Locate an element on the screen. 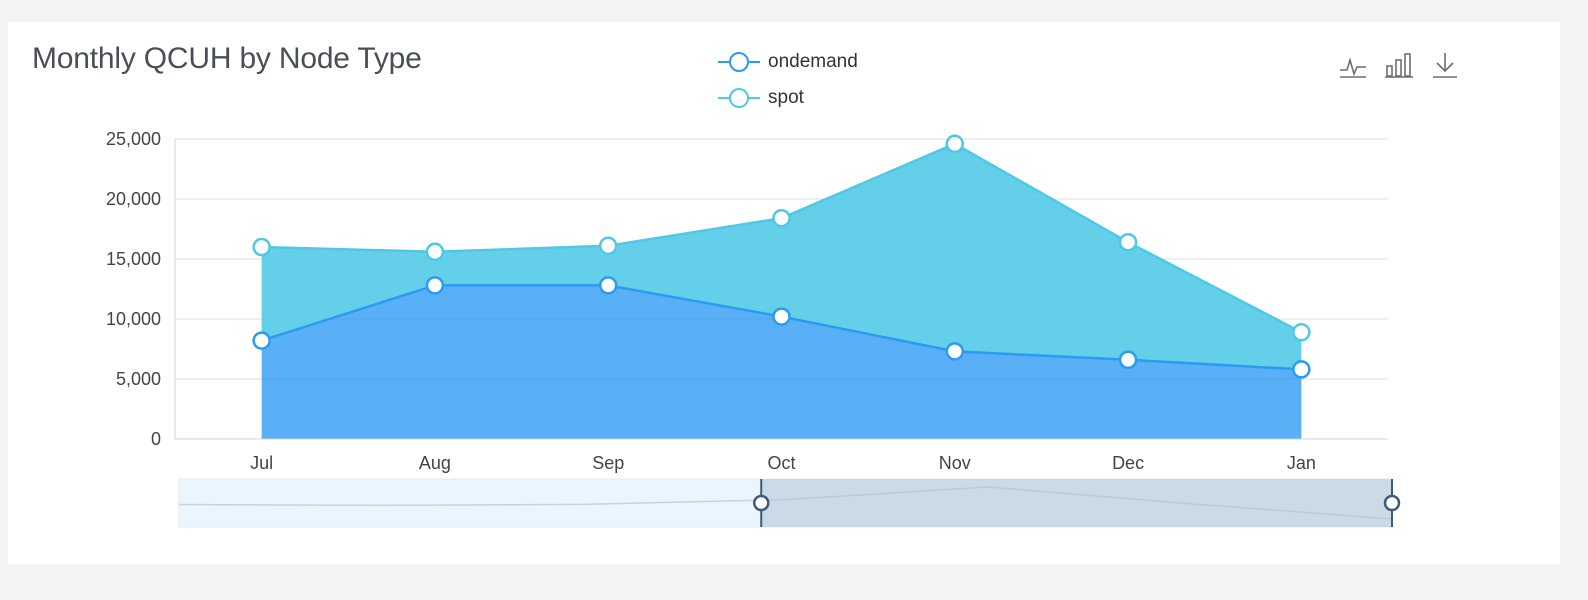 This screenshot has height=600, width=1588. legend-item-ondemand: ondemand is located at coordinates (788, 62).